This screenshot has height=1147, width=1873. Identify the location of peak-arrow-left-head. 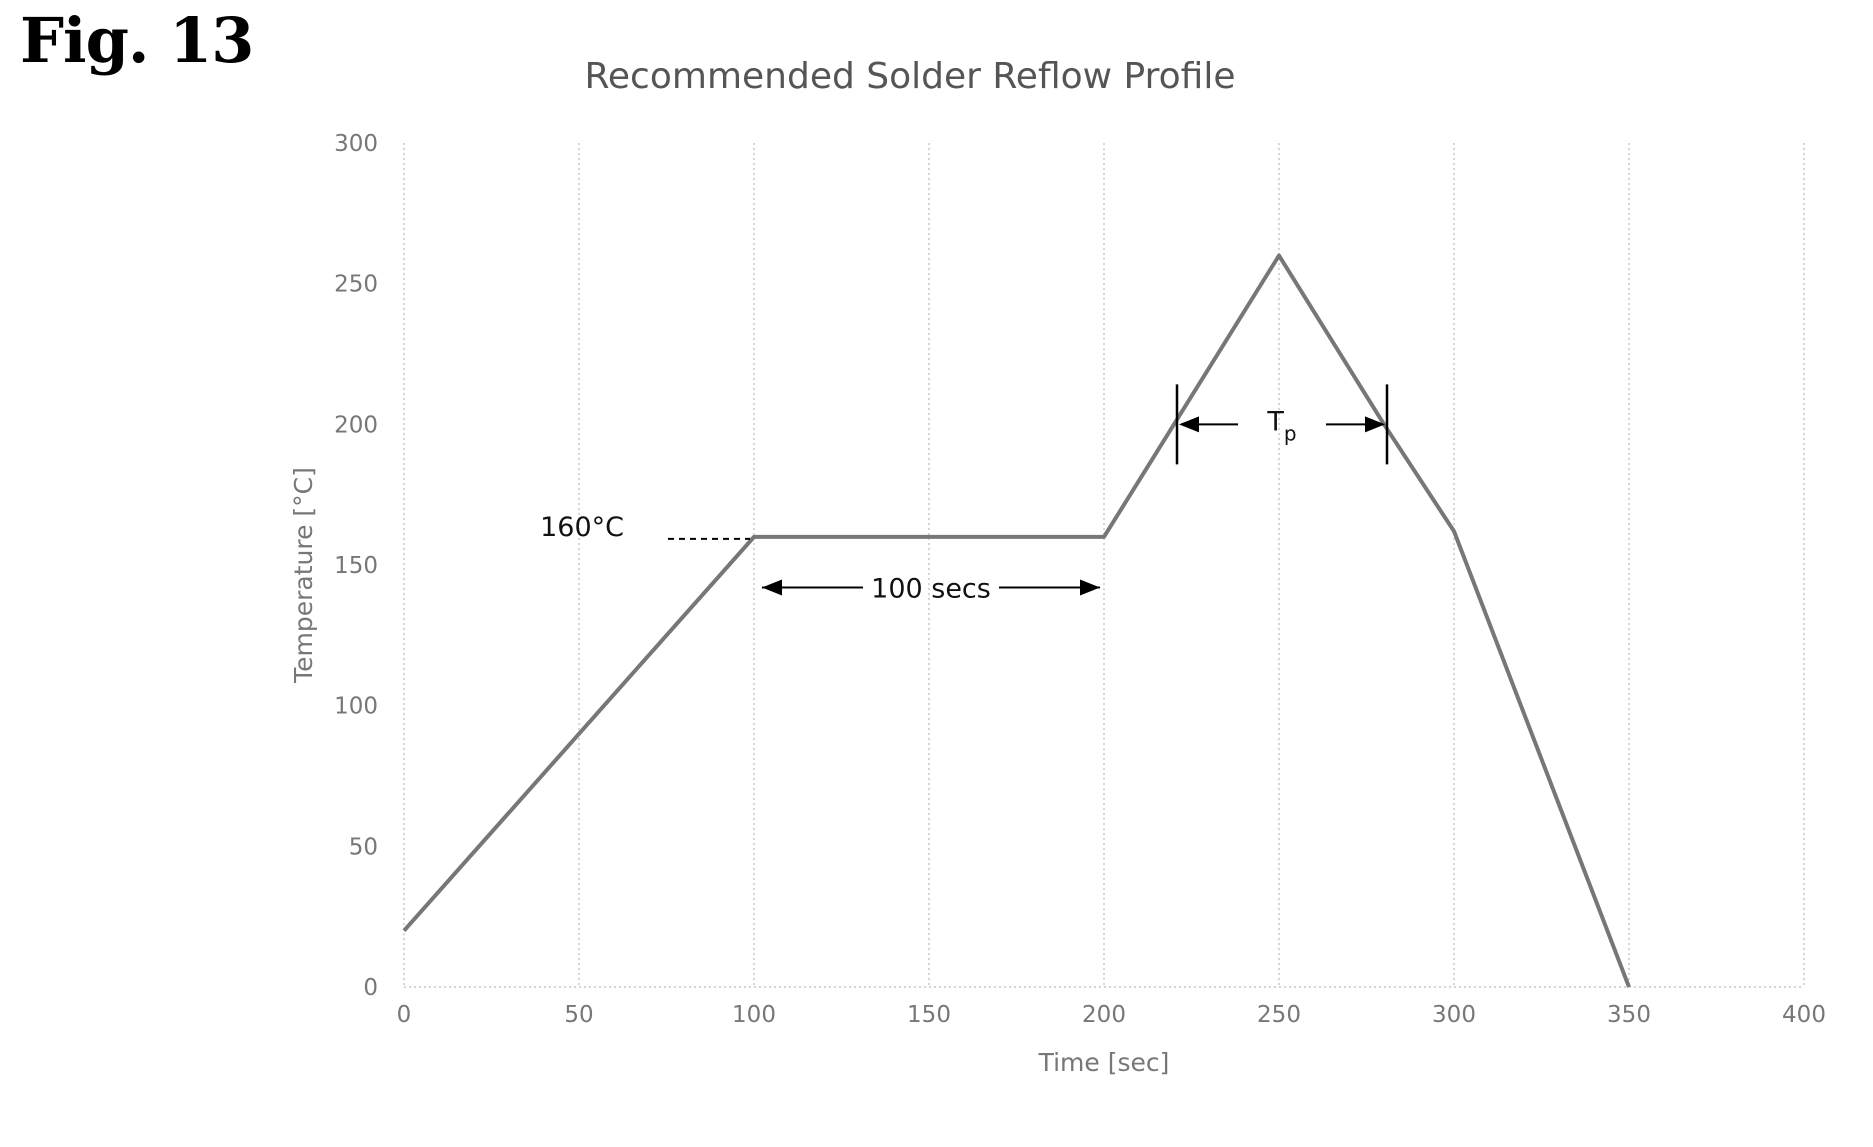
(1189, 424).